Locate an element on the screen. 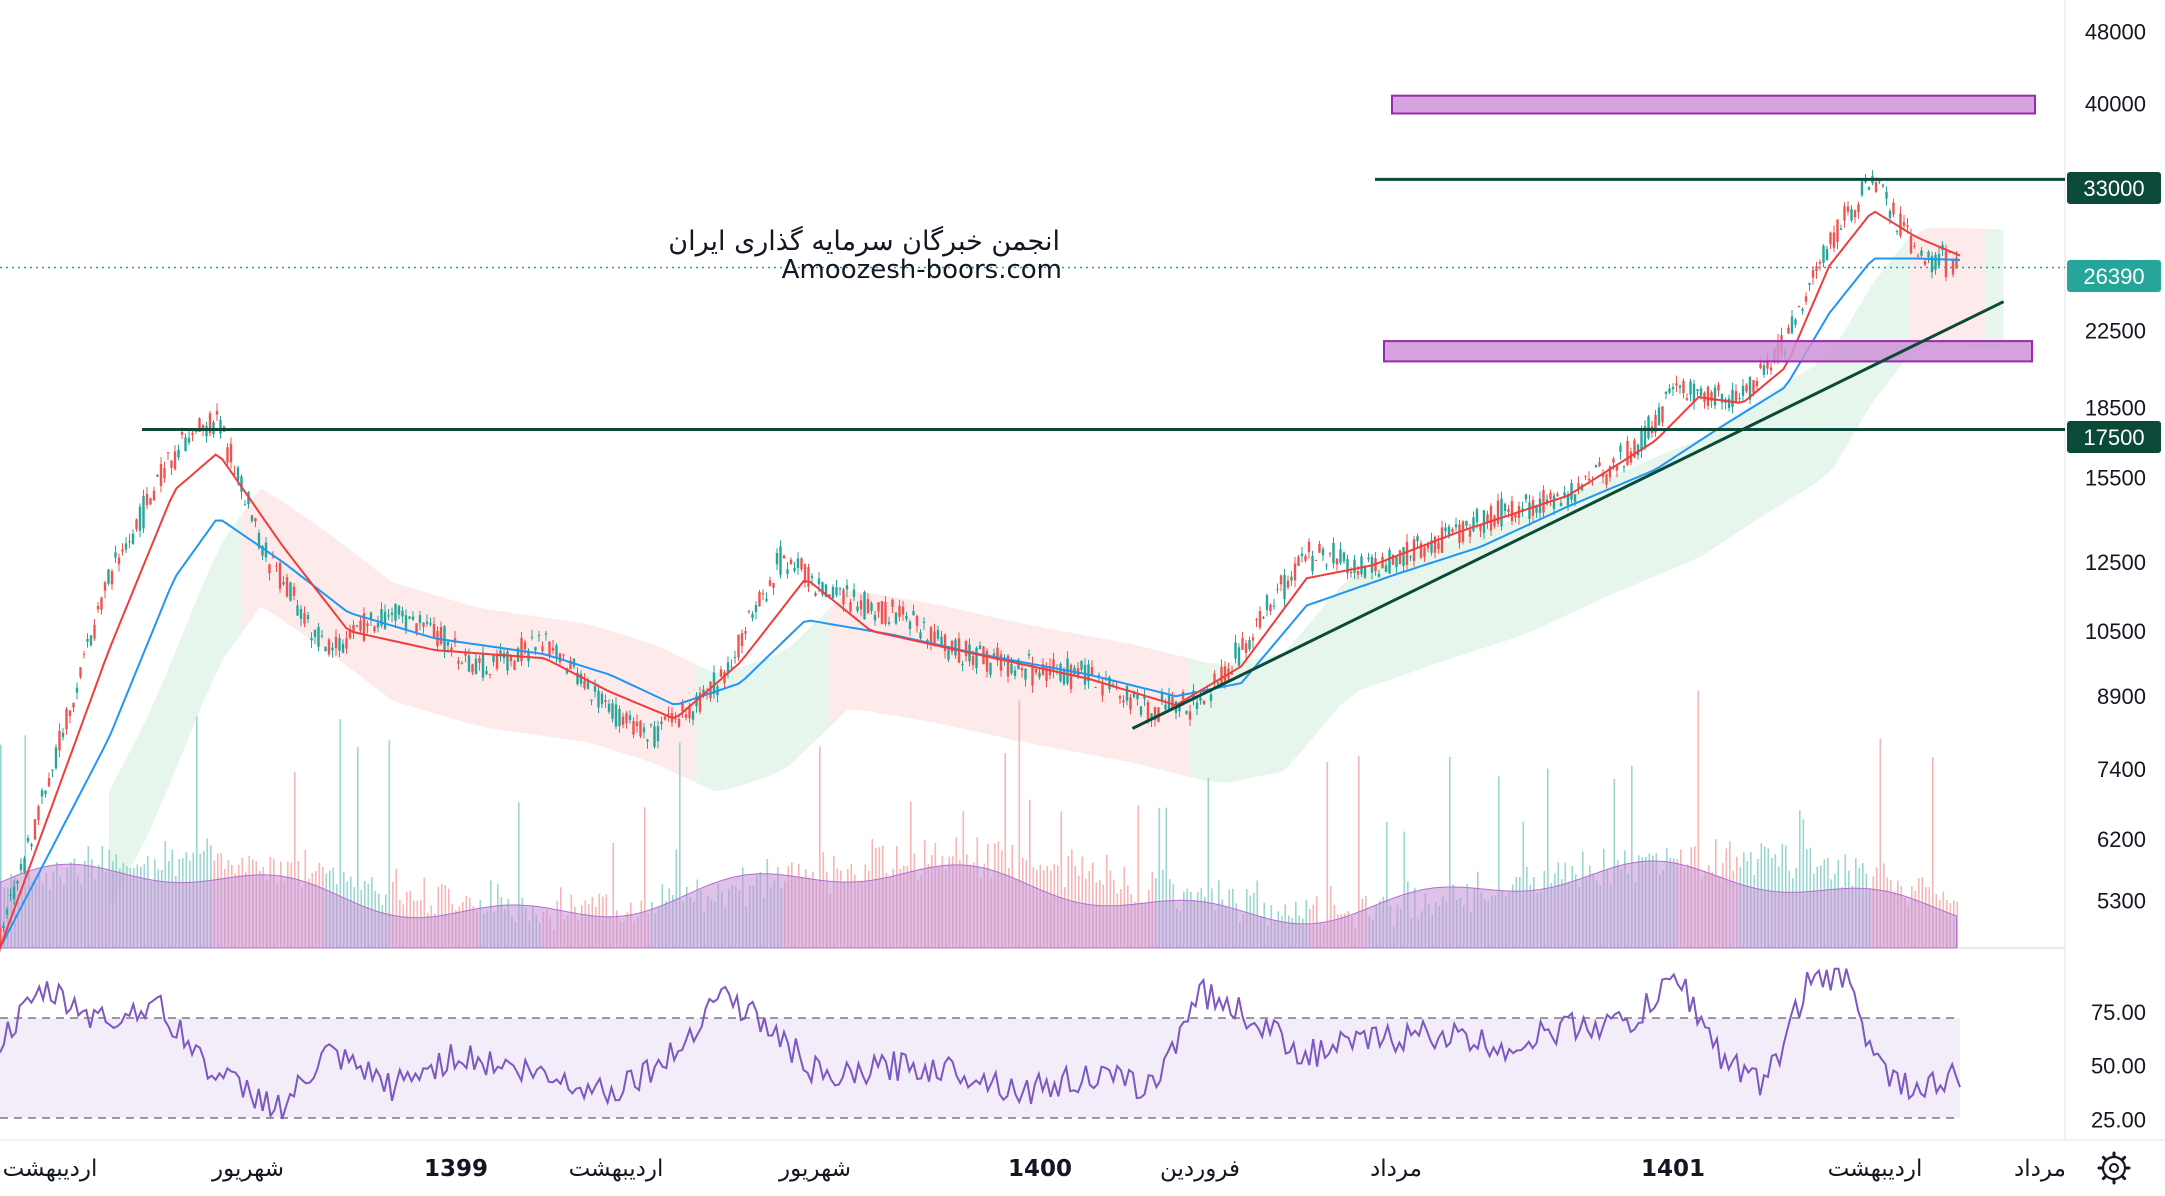 The width and height of the screenshot is (2165, 1196). support-zone is located at coordinates (1708, 351).